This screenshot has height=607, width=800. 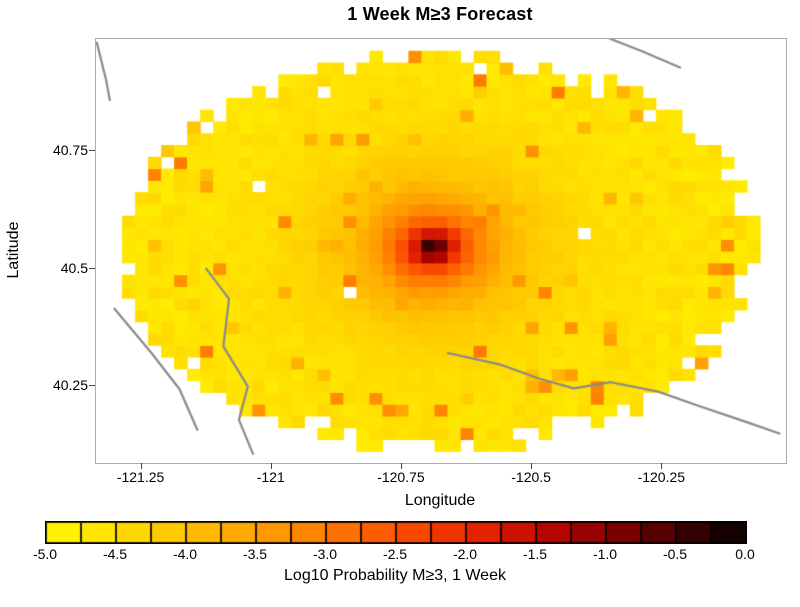 I want to click on x-tick-label: -121, so click(x=270, y=477).